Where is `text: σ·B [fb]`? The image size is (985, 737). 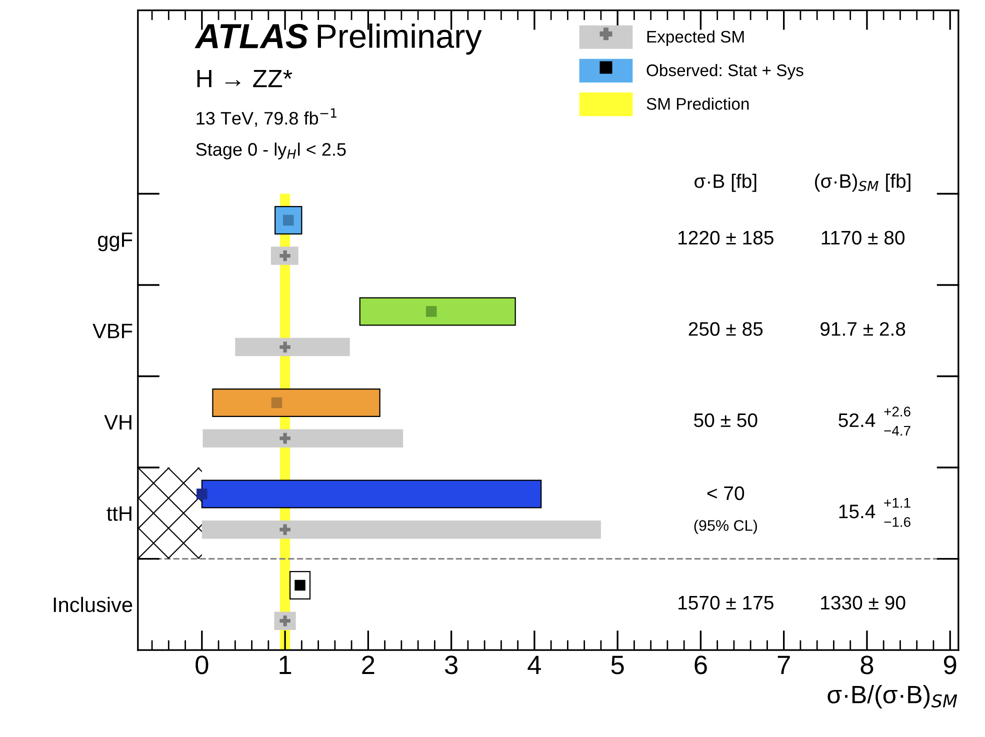 text: σ·B [fb] is located at coordinates (725, 183).